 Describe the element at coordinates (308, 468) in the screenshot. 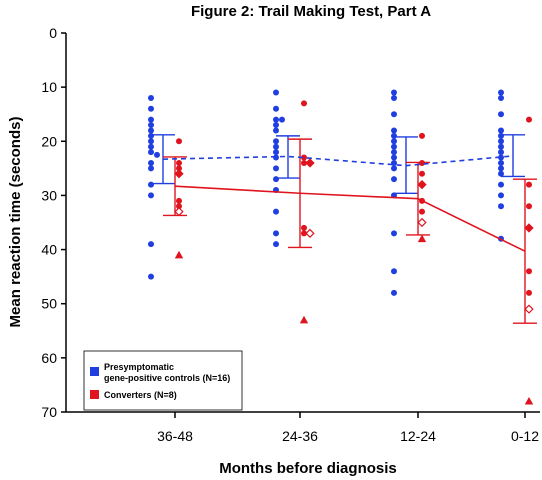

I see `x-axis-title: Months before diagnosis` at that location.